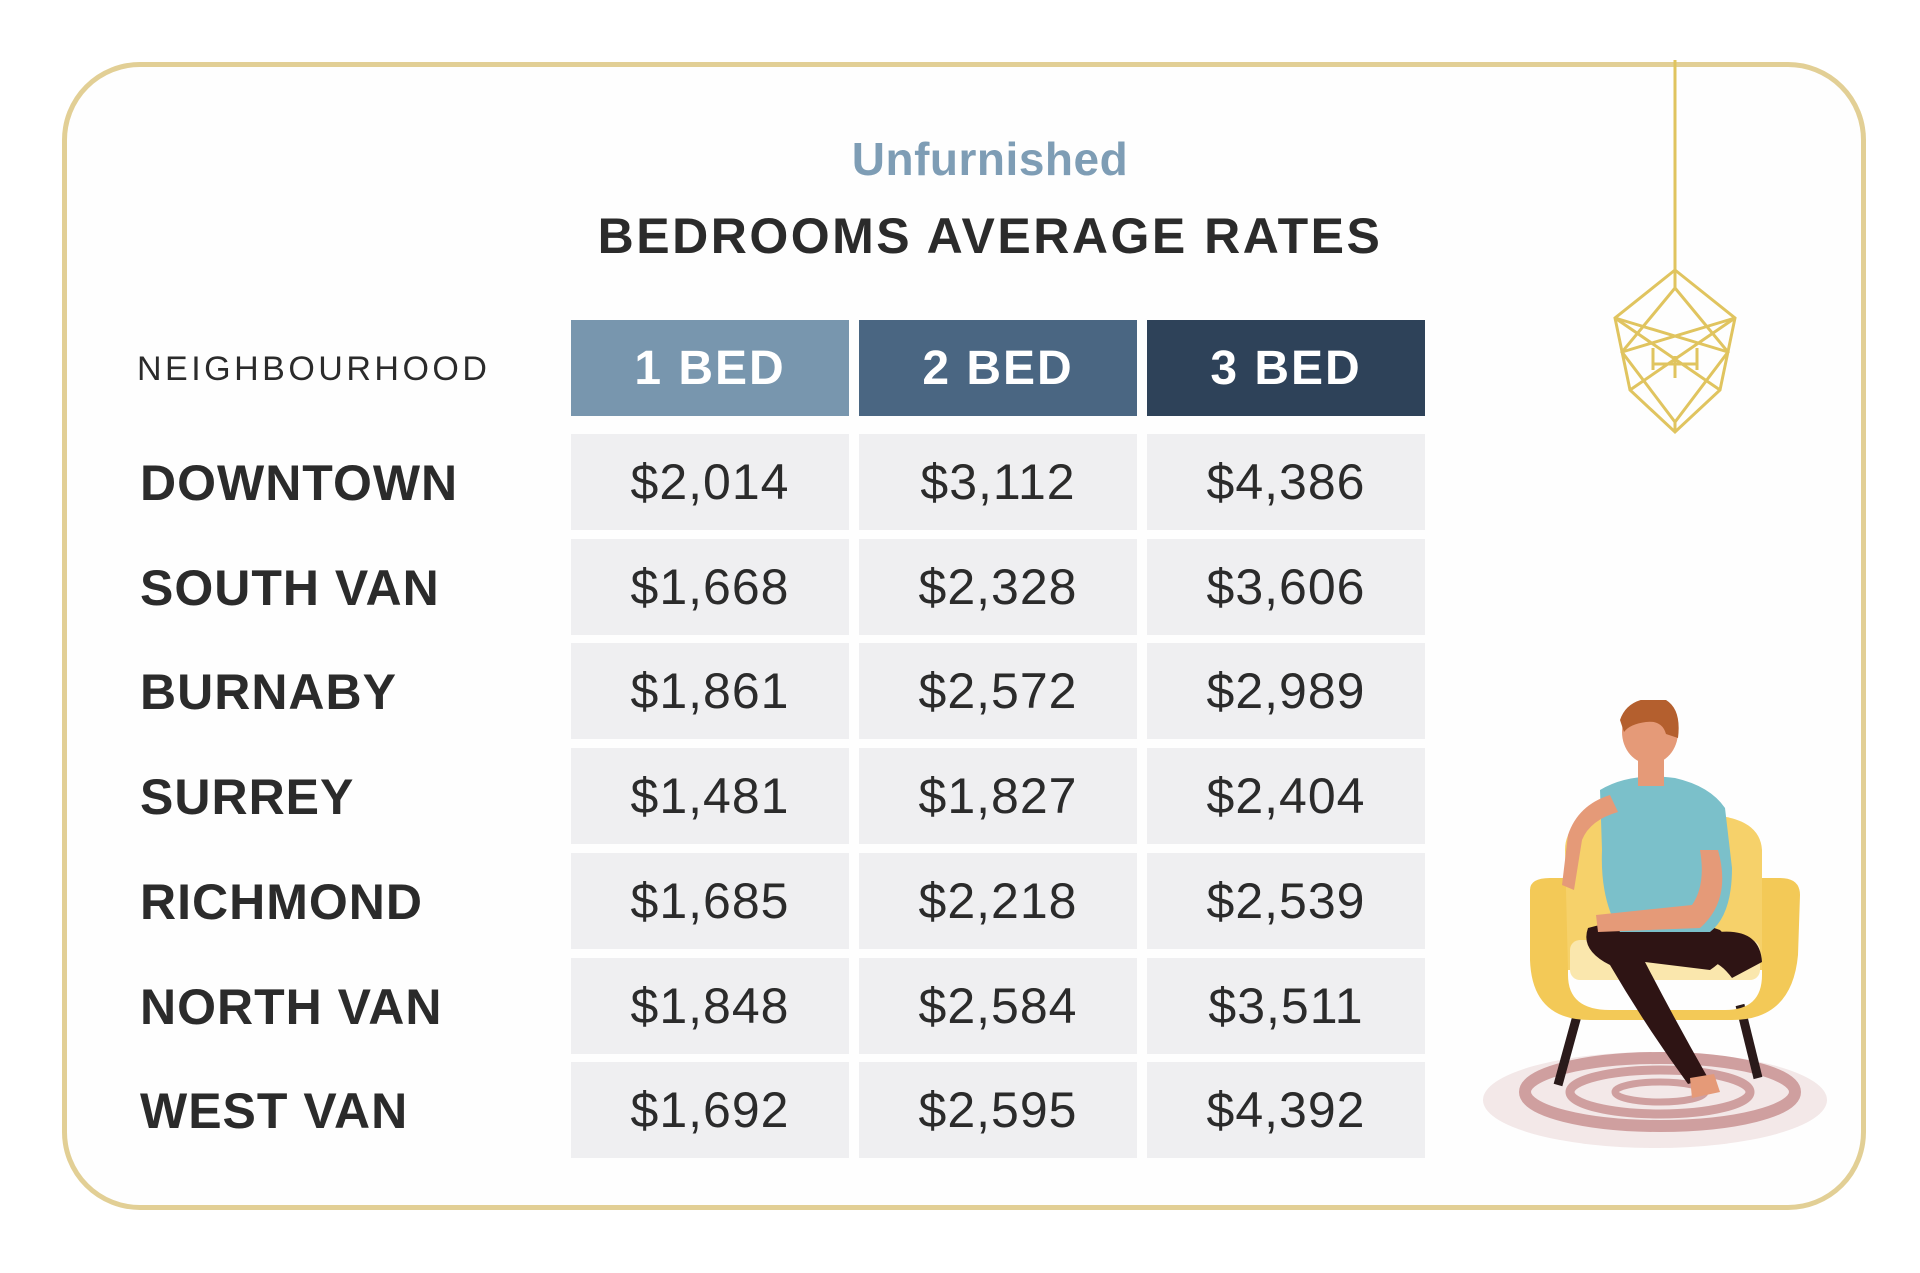  I want to click on rate-cell: $1,668, so click(710, 587).